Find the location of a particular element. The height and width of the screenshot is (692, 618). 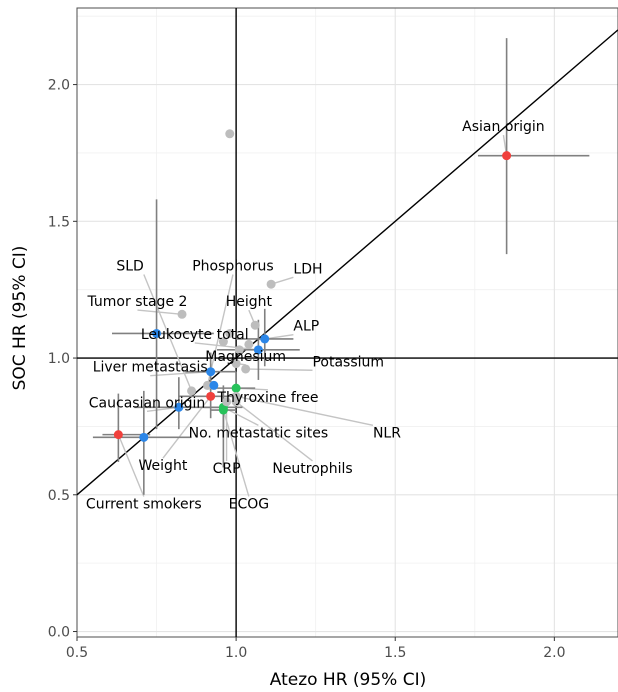

point-label: Magnesium is located at coordinates (245, 357).